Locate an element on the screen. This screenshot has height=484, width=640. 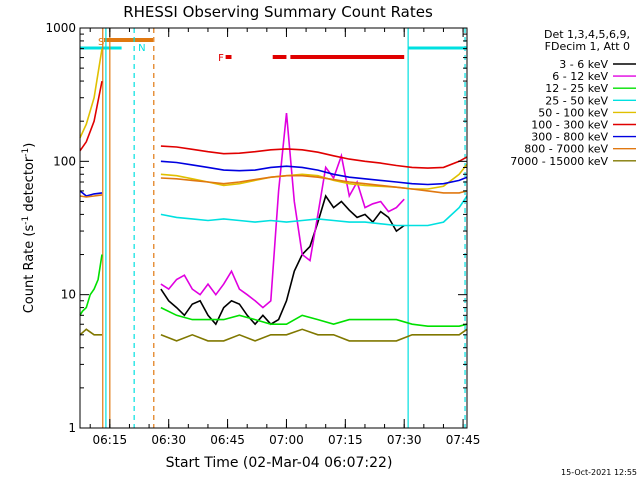
legend-label: 3 - 6 keV is located at coordinates (583, 64).